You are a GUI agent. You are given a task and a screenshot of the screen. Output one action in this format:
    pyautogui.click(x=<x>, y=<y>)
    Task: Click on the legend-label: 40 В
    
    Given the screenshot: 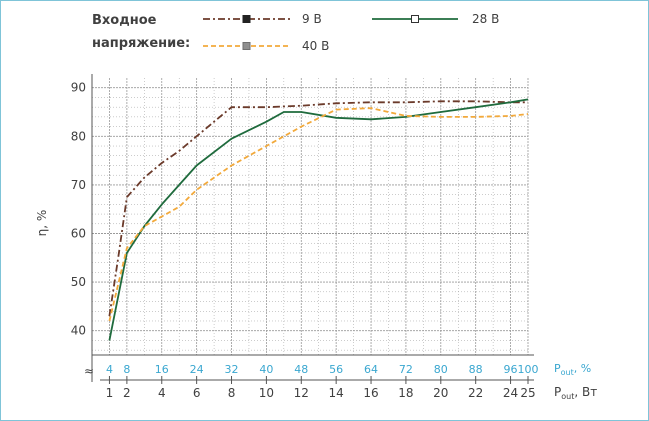 What is the action you would take?
    pyautogui.click(x=315, y=46)
    